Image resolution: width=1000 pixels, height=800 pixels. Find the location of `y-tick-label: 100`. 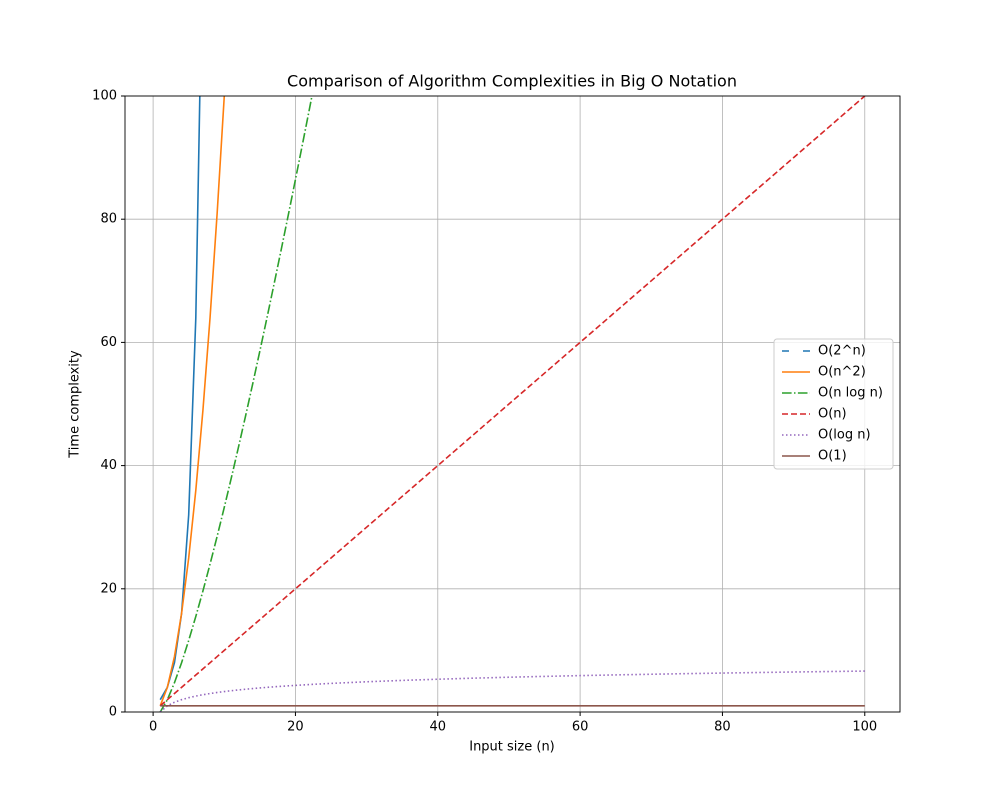

y-tick-label: 100 is located at coordinates (104, 96).